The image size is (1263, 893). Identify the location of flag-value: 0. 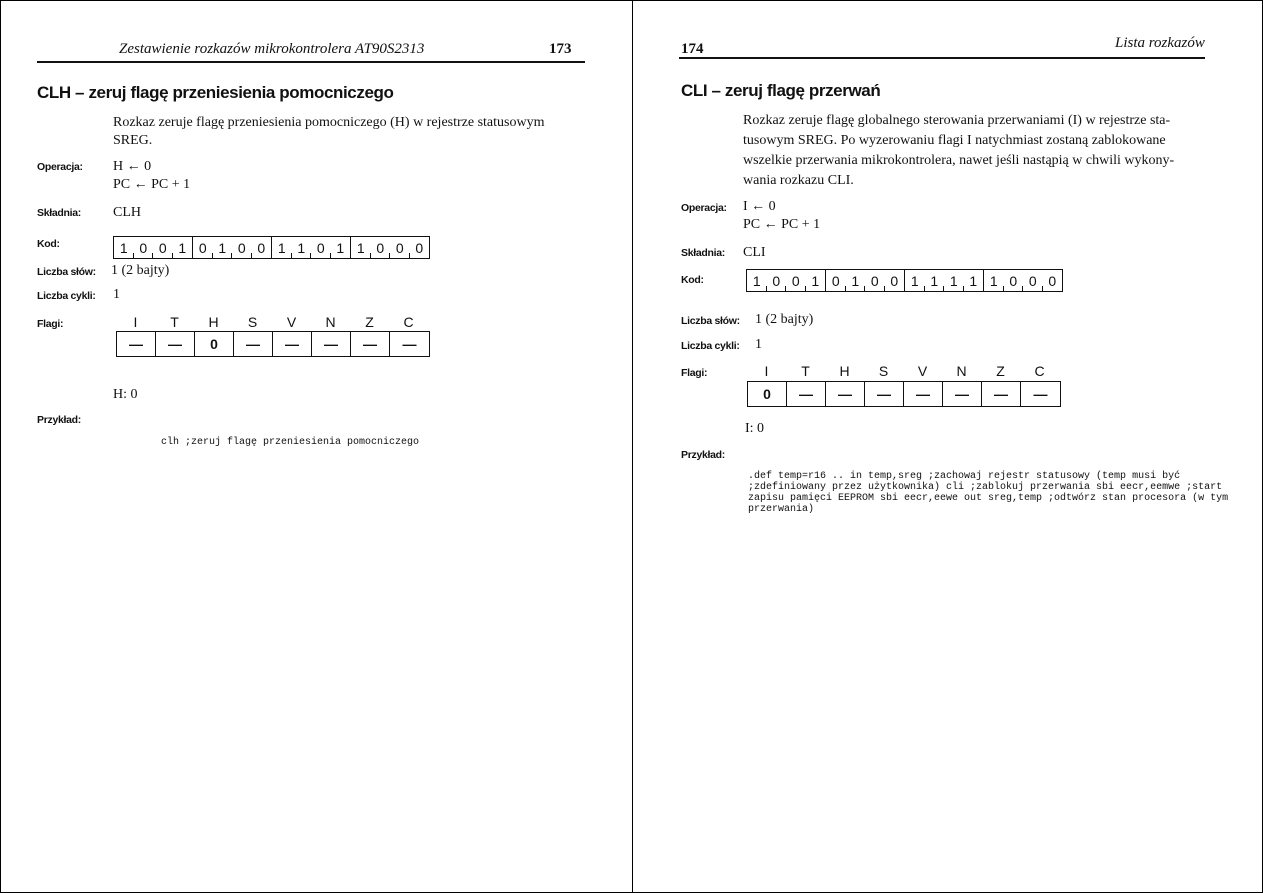
(214, 344).